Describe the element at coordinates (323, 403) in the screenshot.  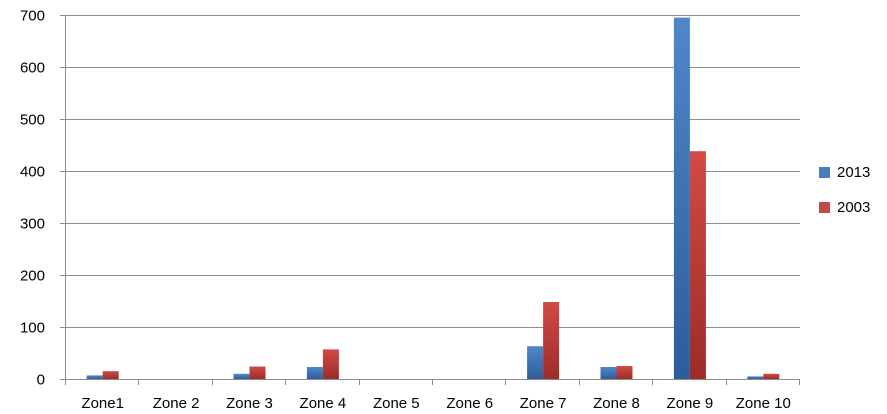
I see `x-tick-label: Zone 4` at that location.